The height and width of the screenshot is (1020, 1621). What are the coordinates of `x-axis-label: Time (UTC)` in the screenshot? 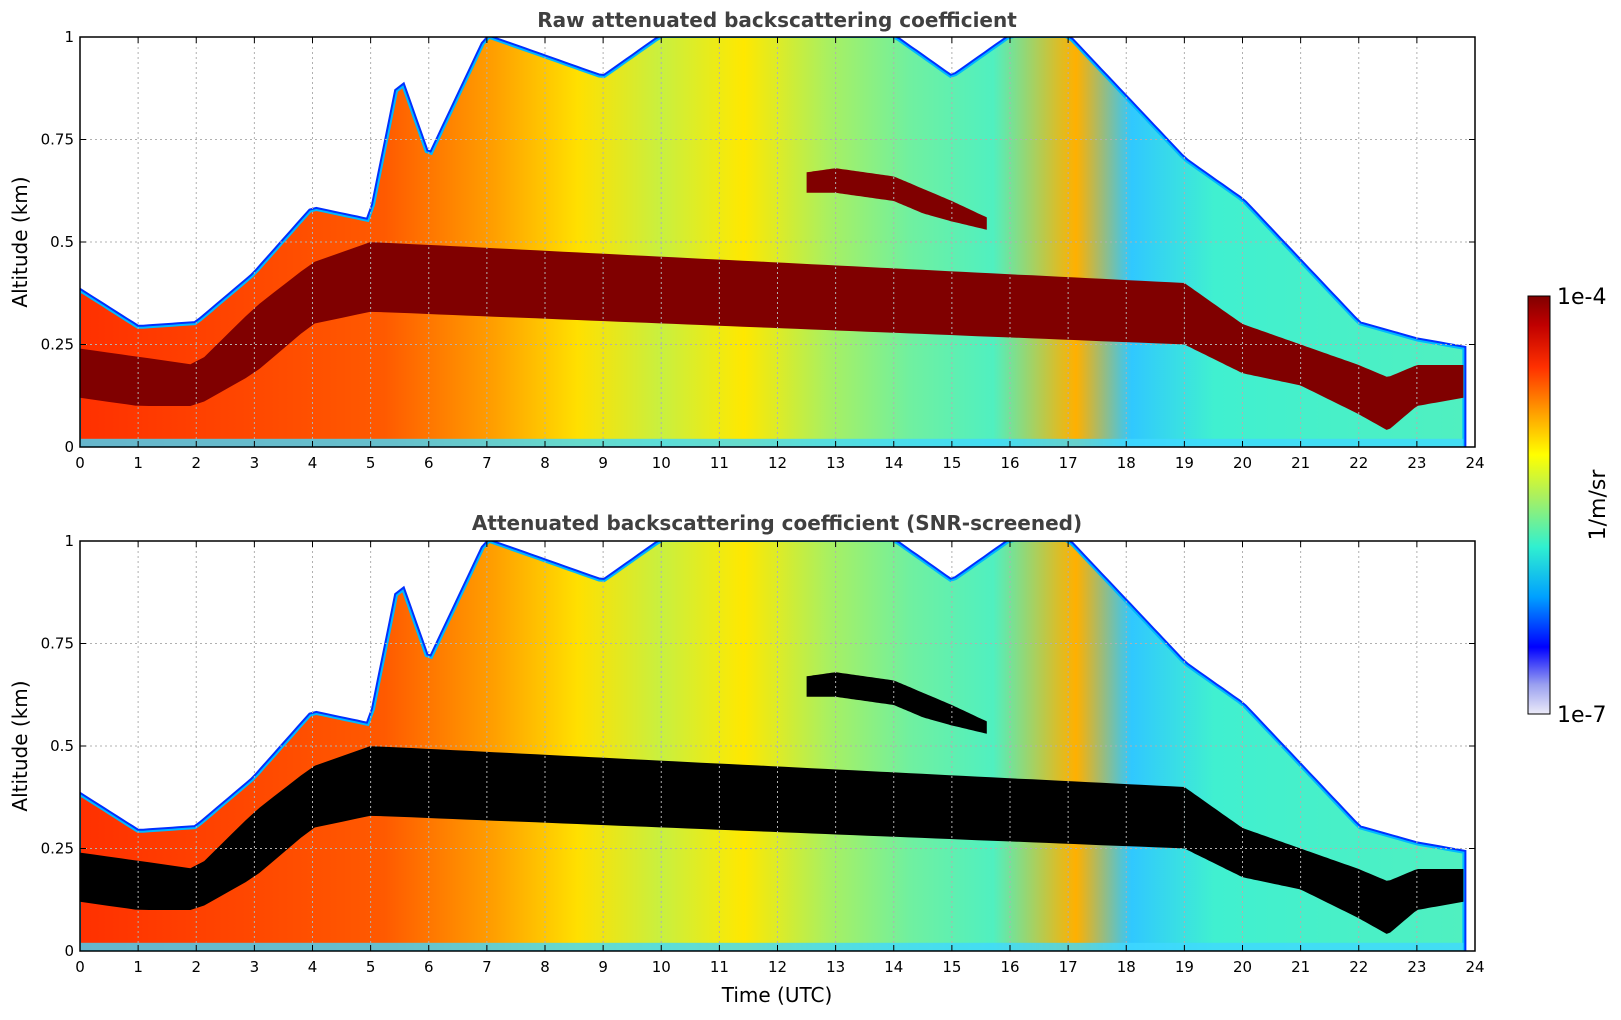 It's located at (777, 995).